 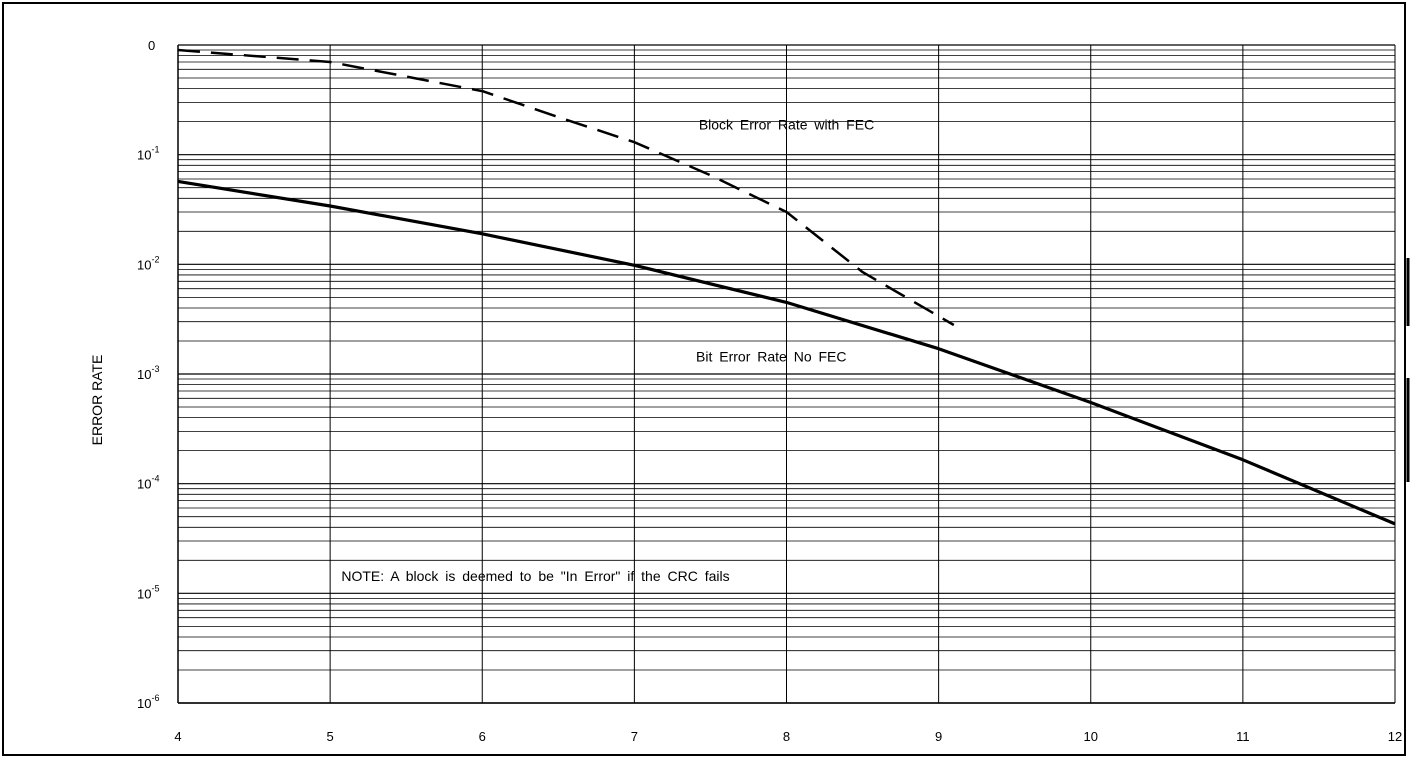 What do you see at coordinates (177, 736) in the screenshot?
I see `x-tick-label: 4` at bounding box center [177, 736].